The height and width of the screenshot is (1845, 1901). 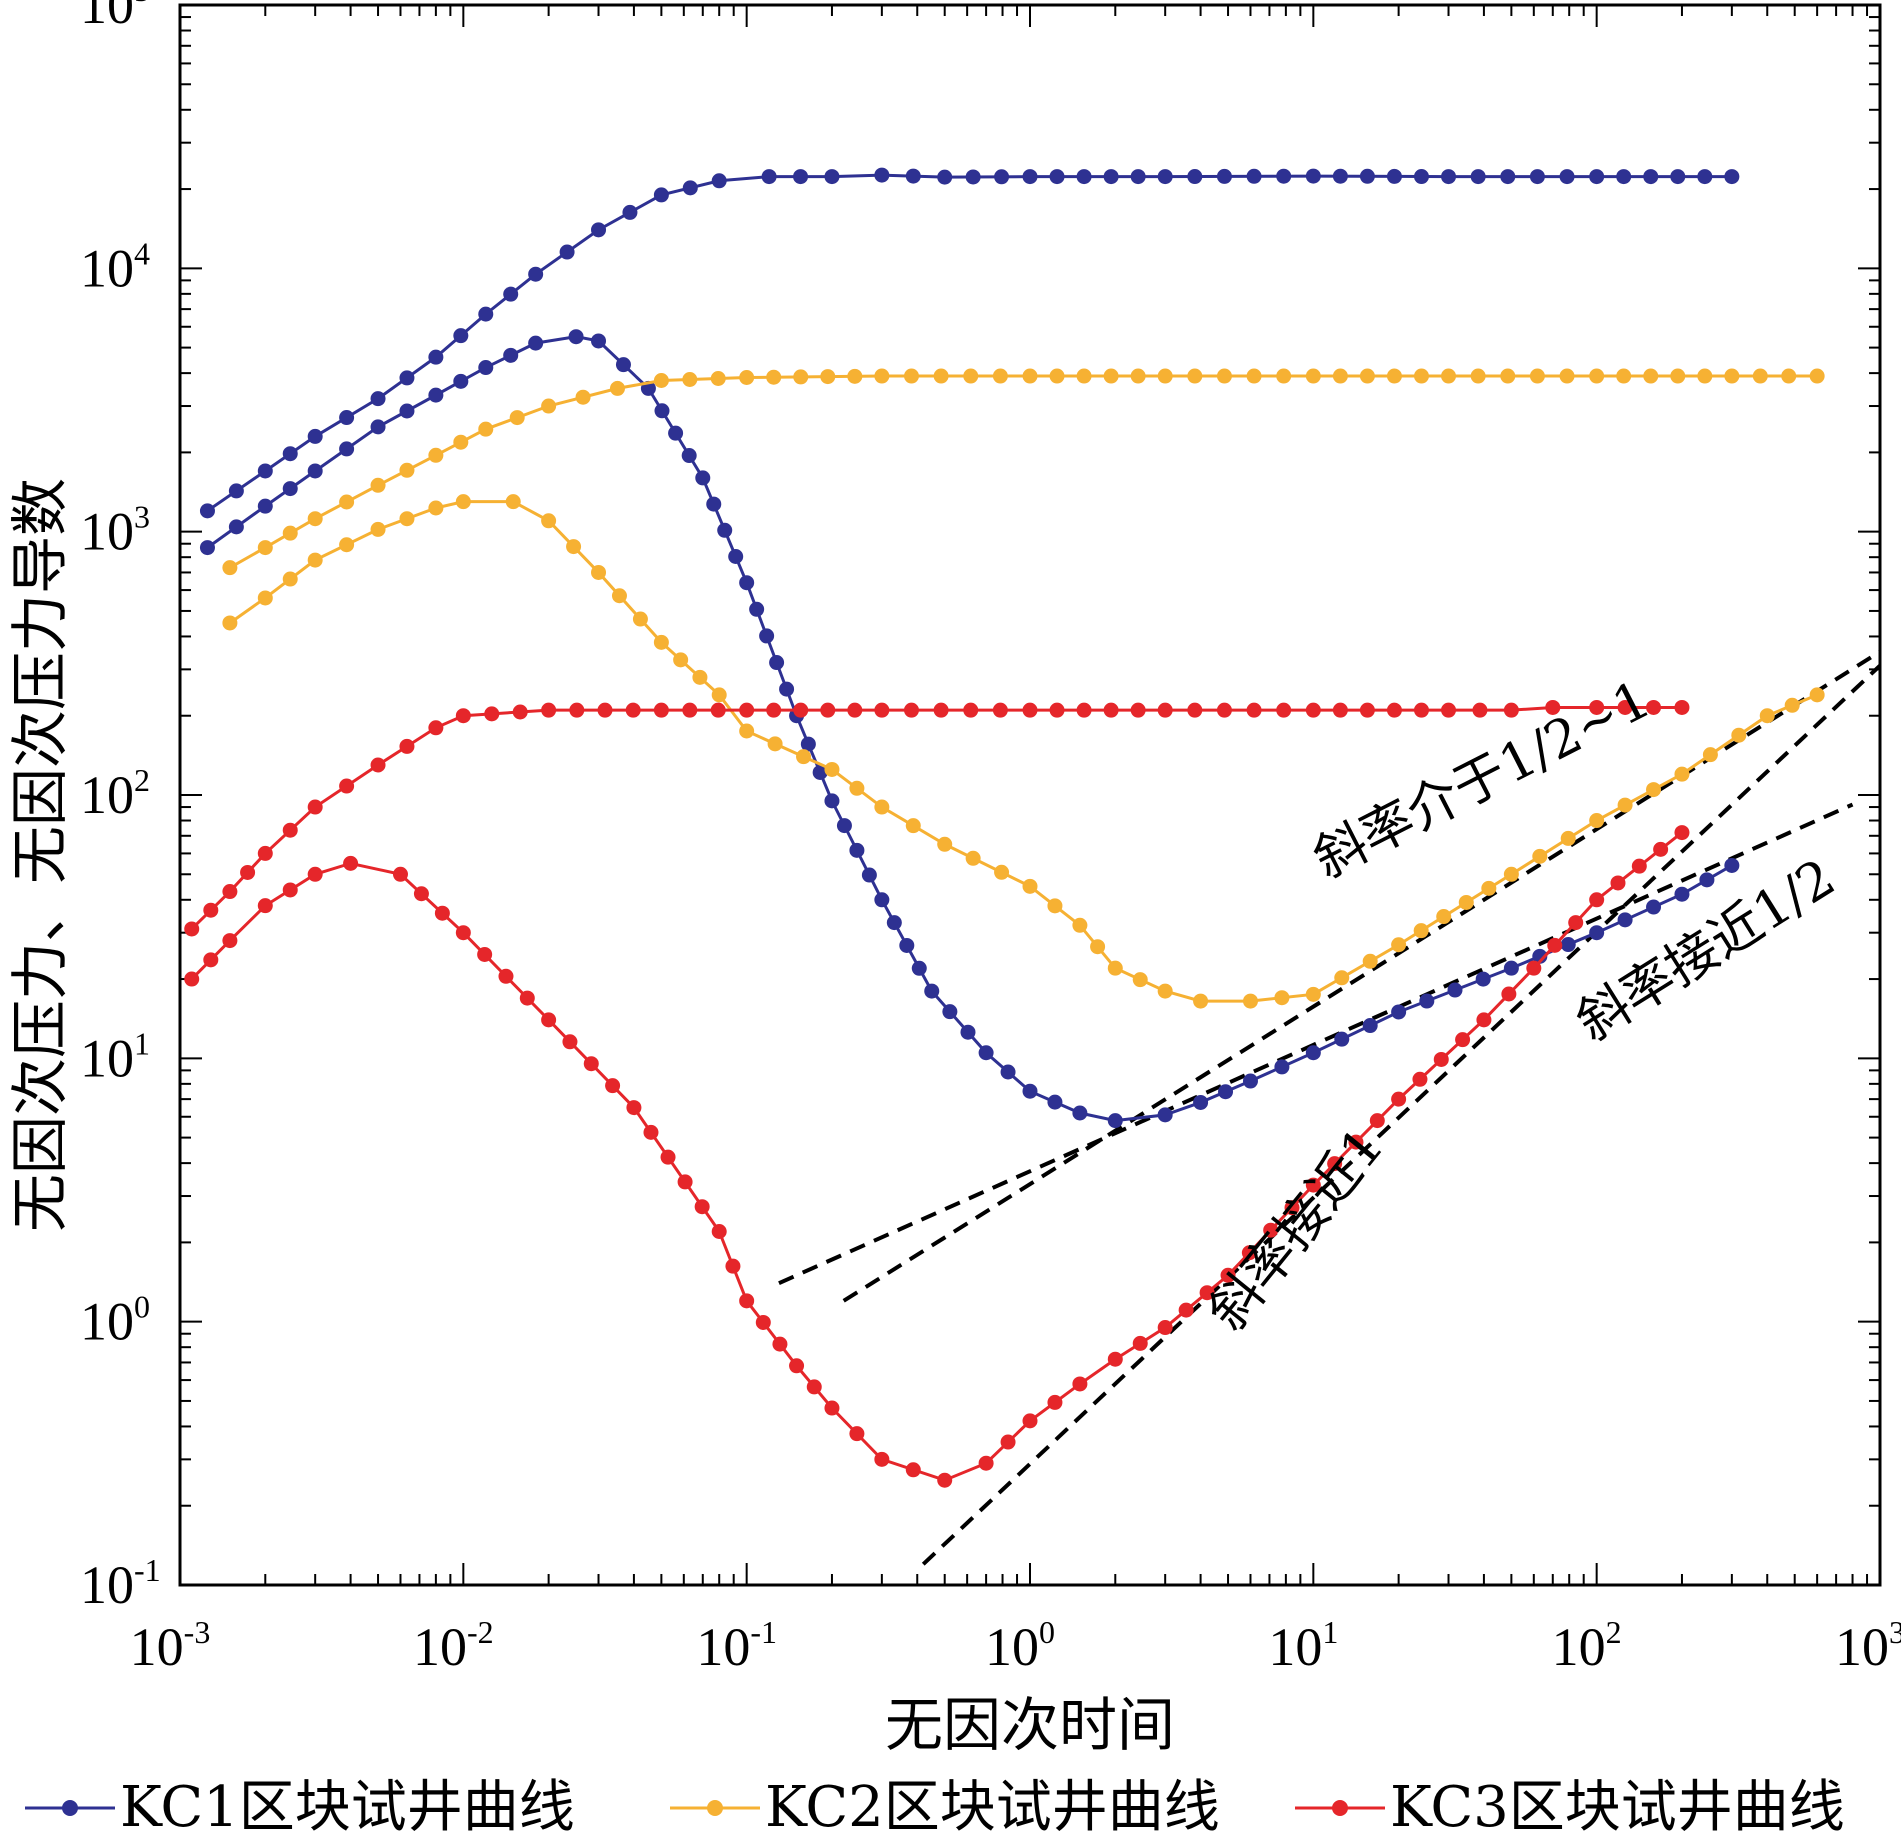 I want to click on x-tick-label: 10⁻¹, so click(x=736, y=1645).